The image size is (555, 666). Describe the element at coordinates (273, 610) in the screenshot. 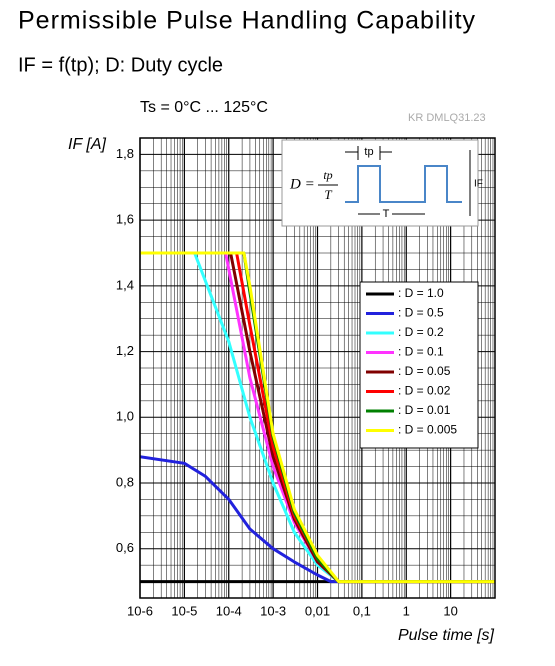

I see `x-tick-label: 10-3` at that location.